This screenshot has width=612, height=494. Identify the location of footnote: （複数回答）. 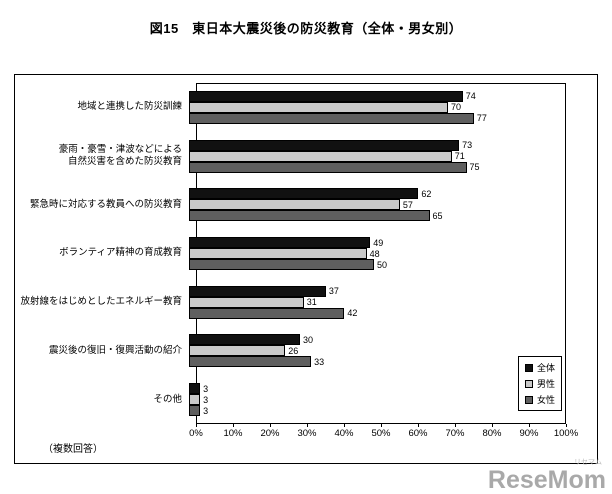
(73, 447).